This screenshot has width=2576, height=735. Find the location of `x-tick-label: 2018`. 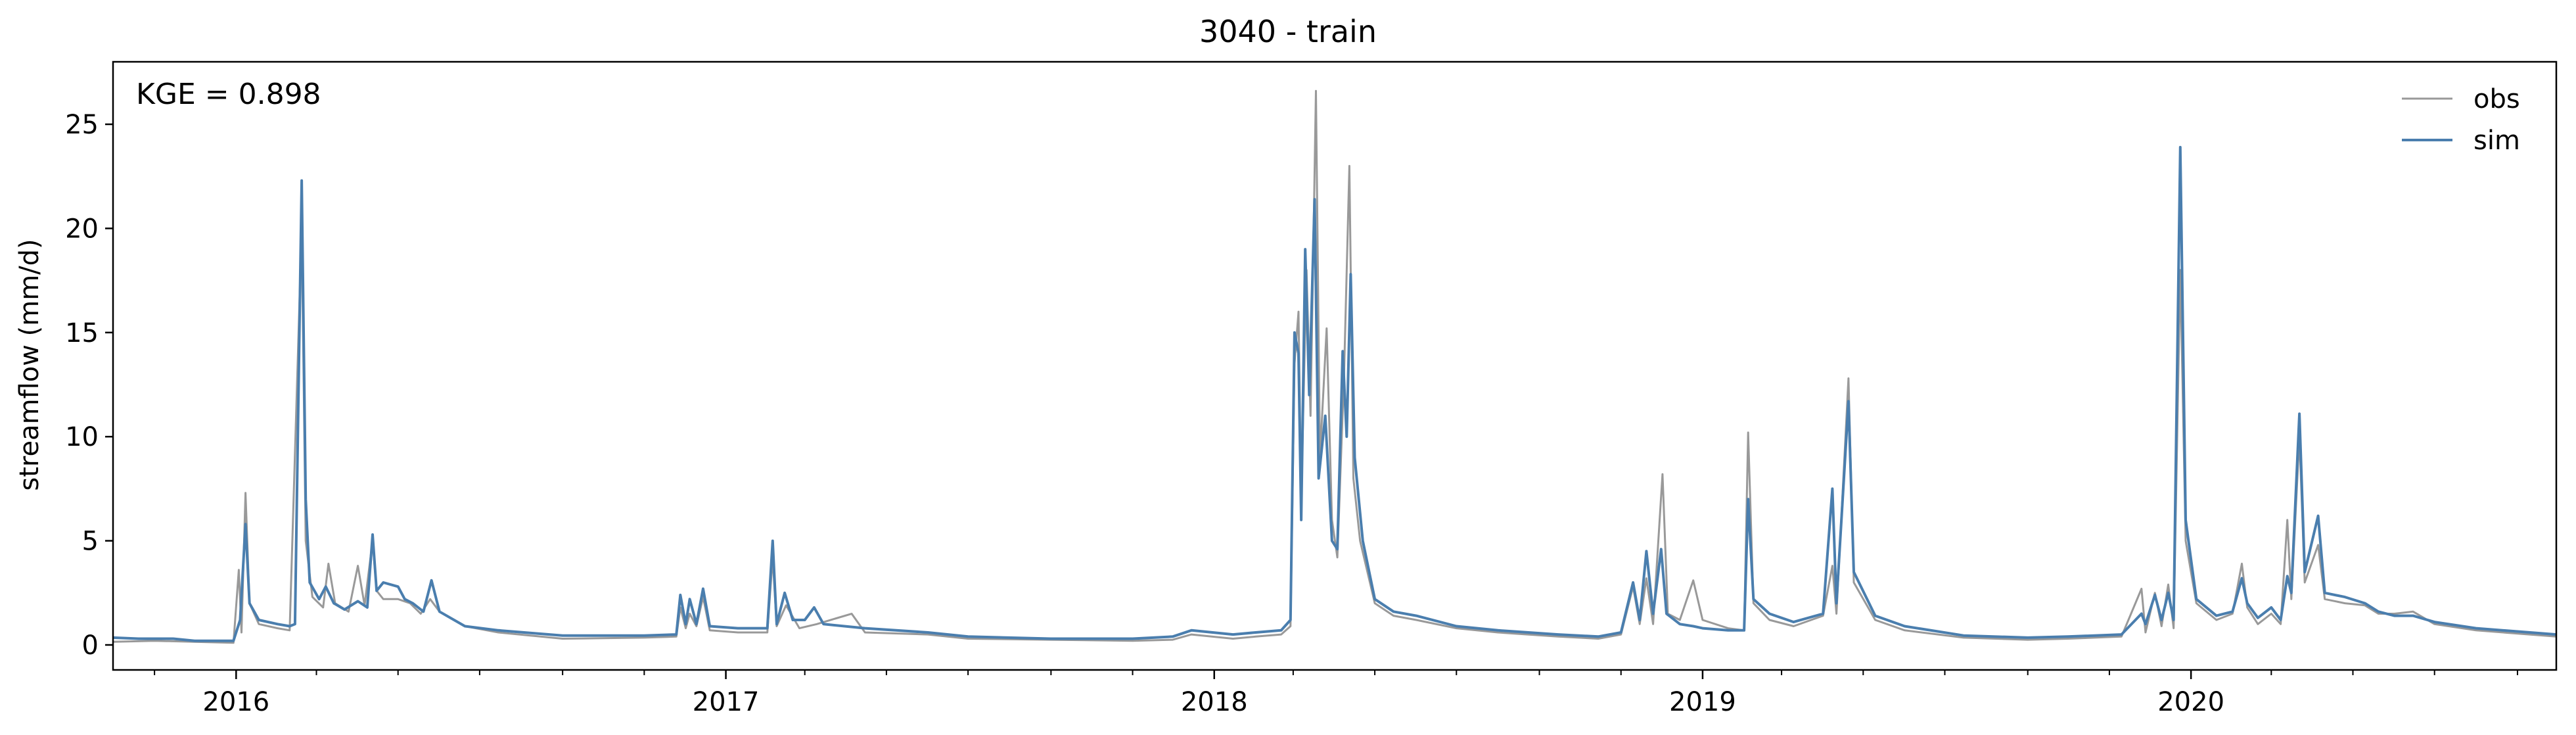

x-tick-label: 2018 is located at coordinates (1214, 702).